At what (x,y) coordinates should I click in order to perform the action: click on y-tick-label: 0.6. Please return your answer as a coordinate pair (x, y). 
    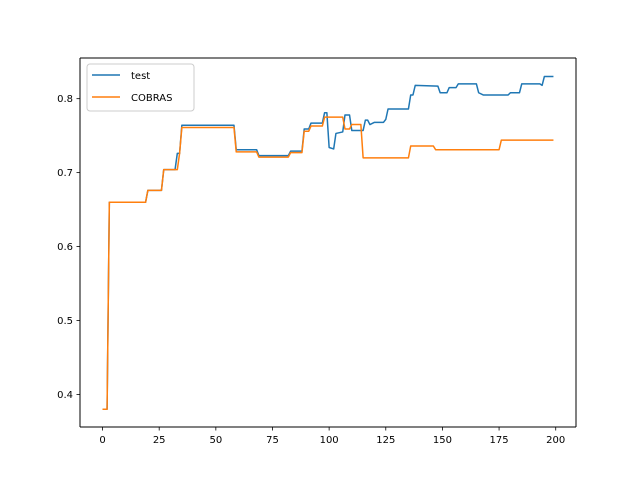
    Looking at the image, I should click on (65, 247).